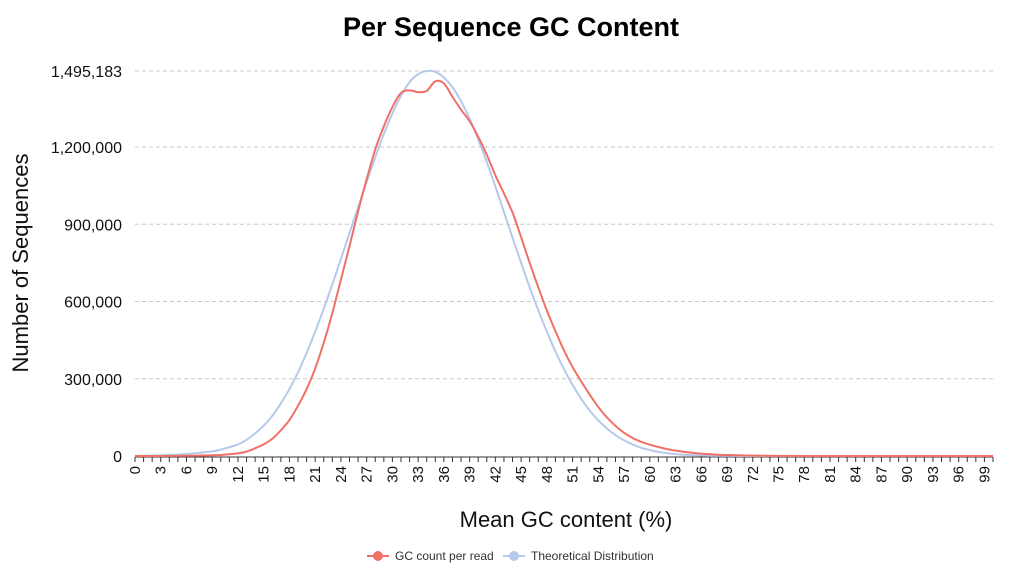 The image size is (1023, 569). I want to click on x-tick-label: 30, so click(392, 474).